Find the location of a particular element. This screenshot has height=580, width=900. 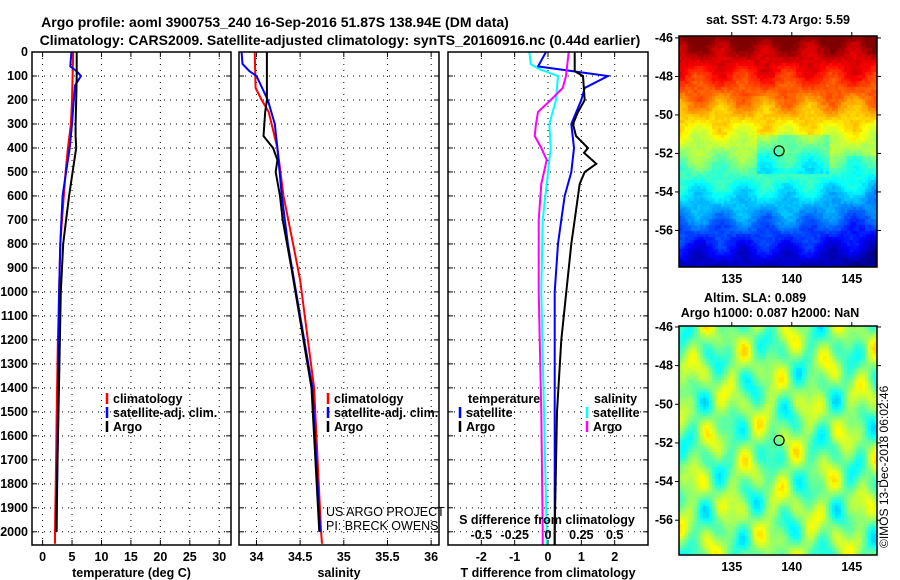

legend-label: satellite-adj. clim. is located at coordinates (386, 413).